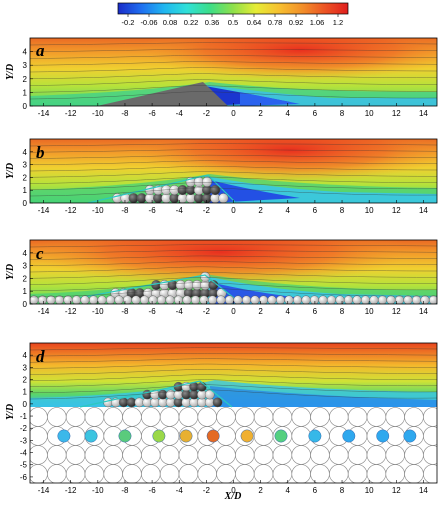 Image resolution: width=444 pixels, height=505 pixels. I want to click on y-tick-label: -6, so click(24, 477).